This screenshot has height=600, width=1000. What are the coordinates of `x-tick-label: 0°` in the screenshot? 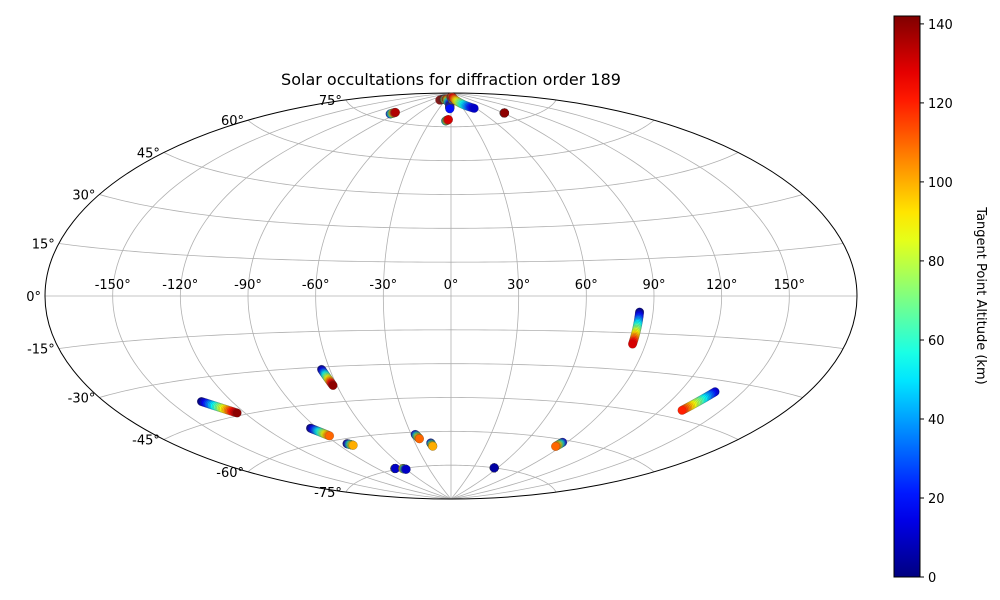 It's located at (451, 285).